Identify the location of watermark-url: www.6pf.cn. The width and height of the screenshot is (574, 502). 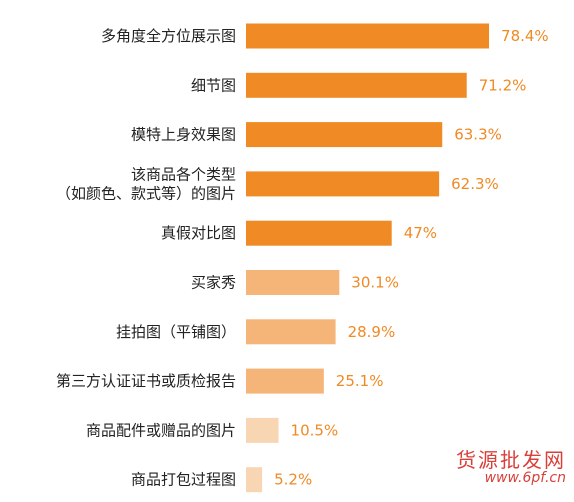
(525, 478).